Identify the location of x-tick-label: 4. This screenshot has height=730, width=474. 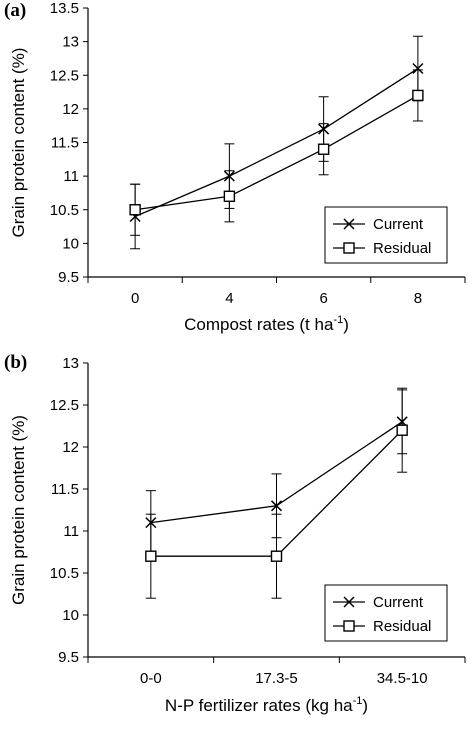
(229, 298).